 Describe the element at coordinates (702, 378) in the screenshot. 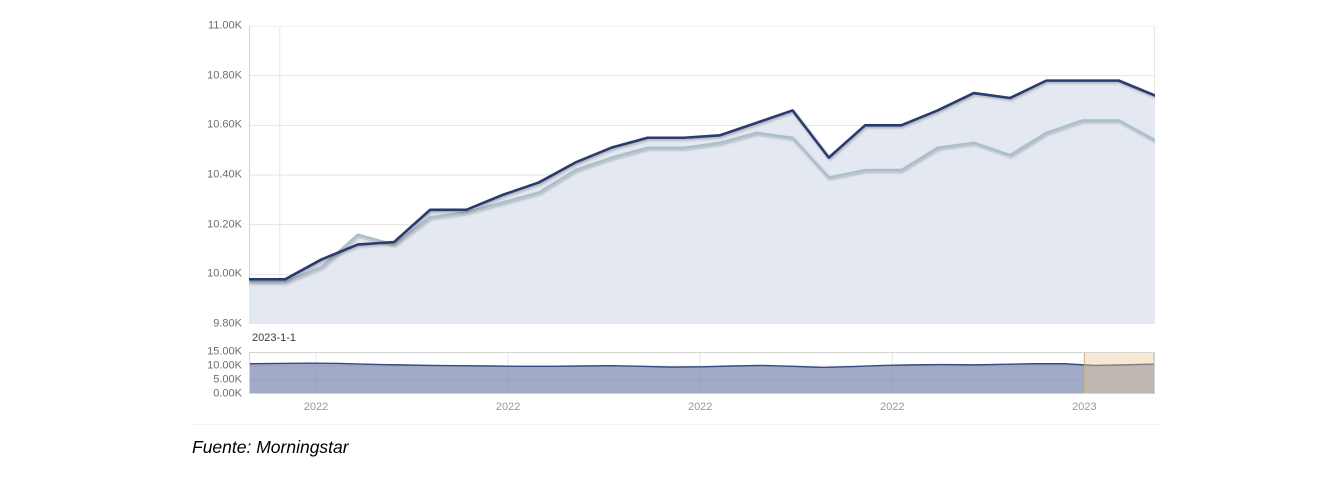

I see `navigator-area-fill` at that location.